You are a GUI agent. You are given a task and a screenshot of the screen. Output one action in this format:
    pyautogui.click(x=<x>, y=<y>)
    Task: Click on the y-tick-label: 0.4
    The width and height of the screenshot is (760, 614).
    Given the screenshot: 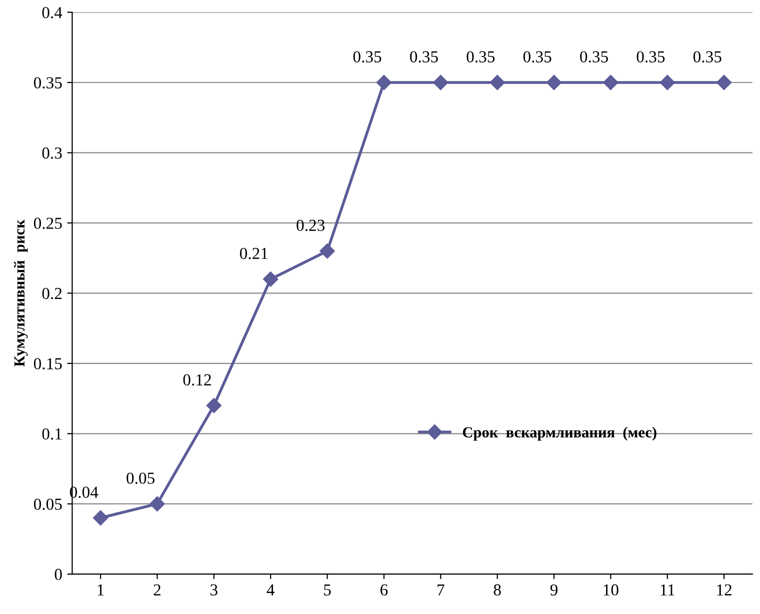 What is the action you would take?
    pyautogui.click(x=52, y=12)
    